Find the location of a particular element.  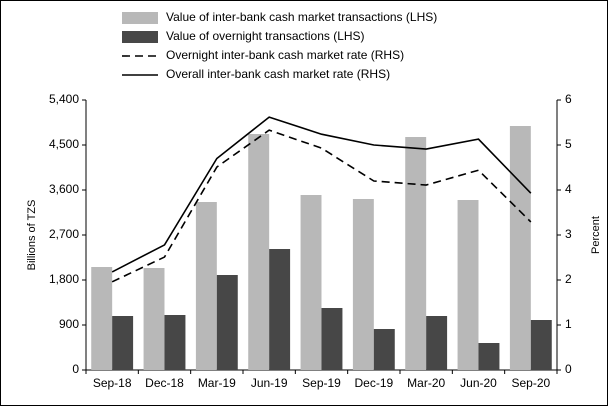

x-tick-label: Dec-18 is located at coordinates (164, 383).